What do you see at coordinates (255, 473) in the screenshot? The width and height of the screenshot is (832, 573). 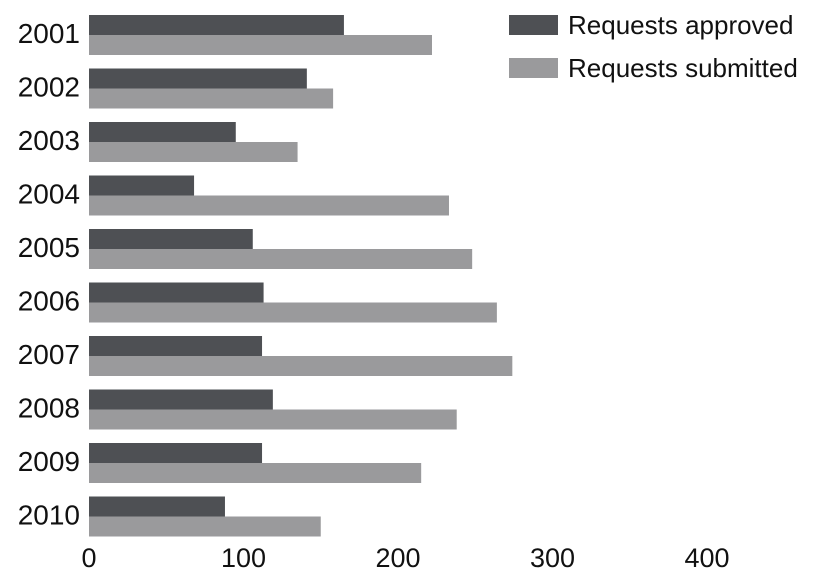 I see `bar-submitted-2009` at bounding box center [255, 473].